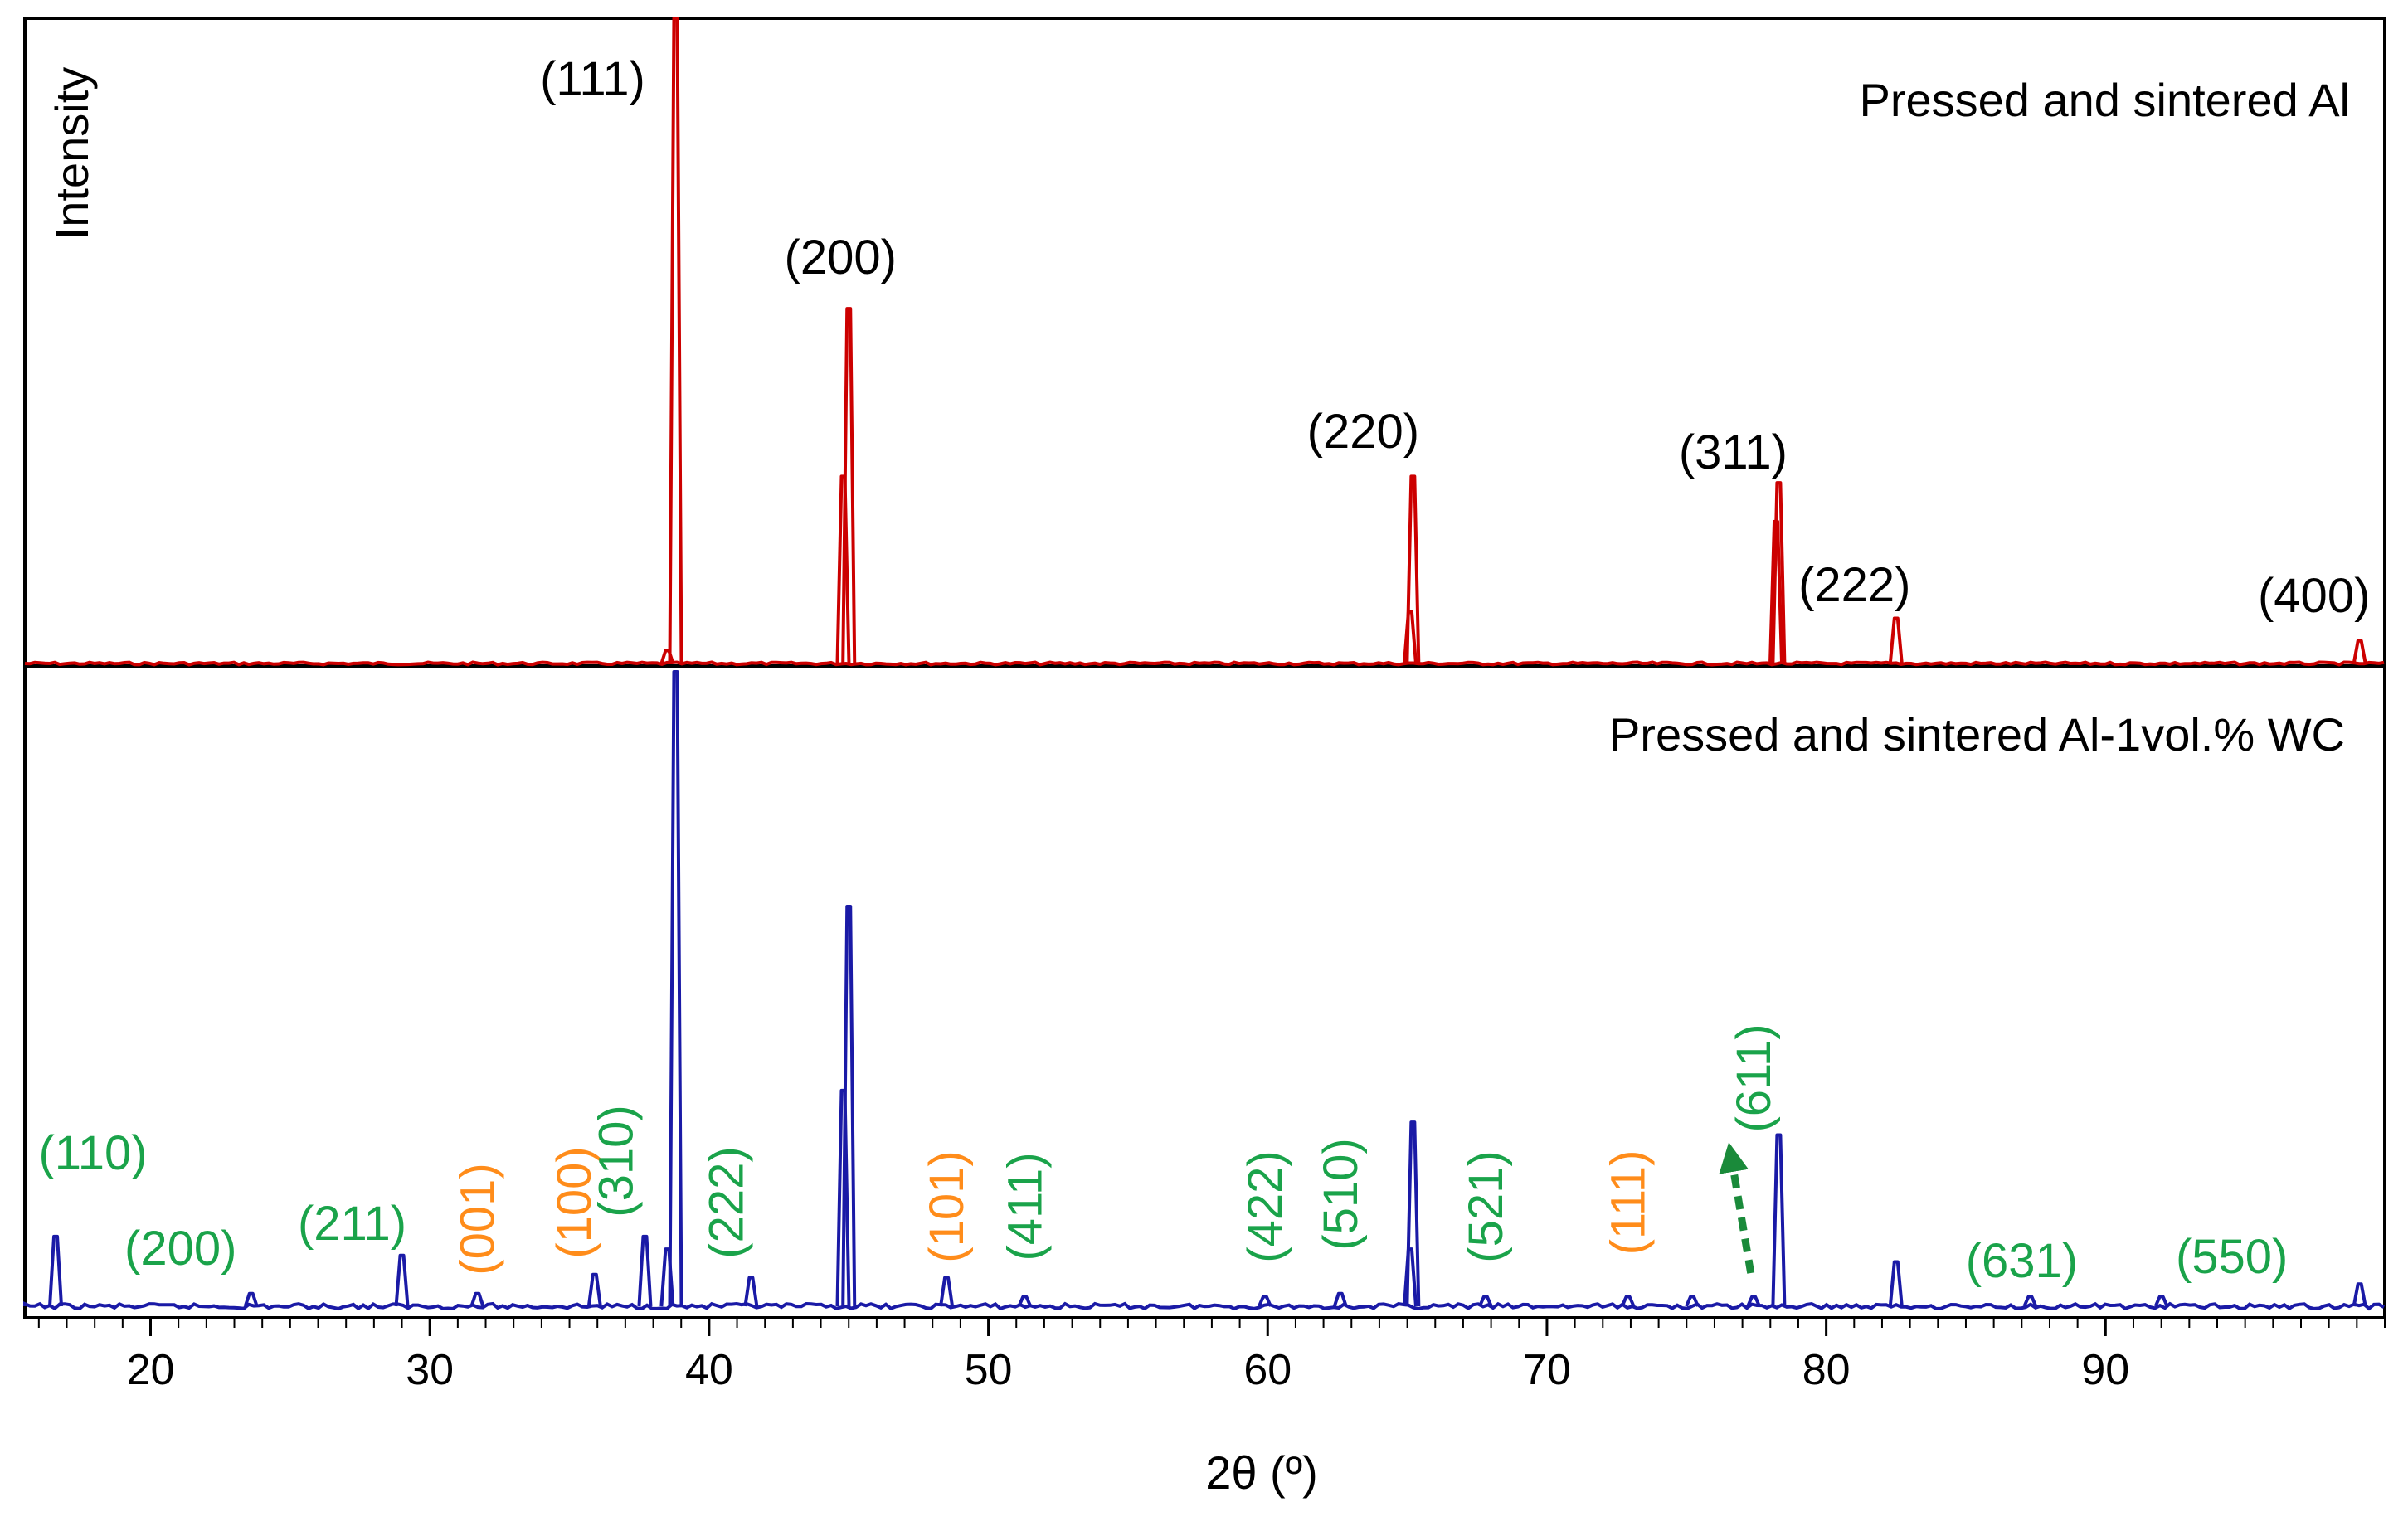  I want to click on minor-ticks, so click(1211, 1323).